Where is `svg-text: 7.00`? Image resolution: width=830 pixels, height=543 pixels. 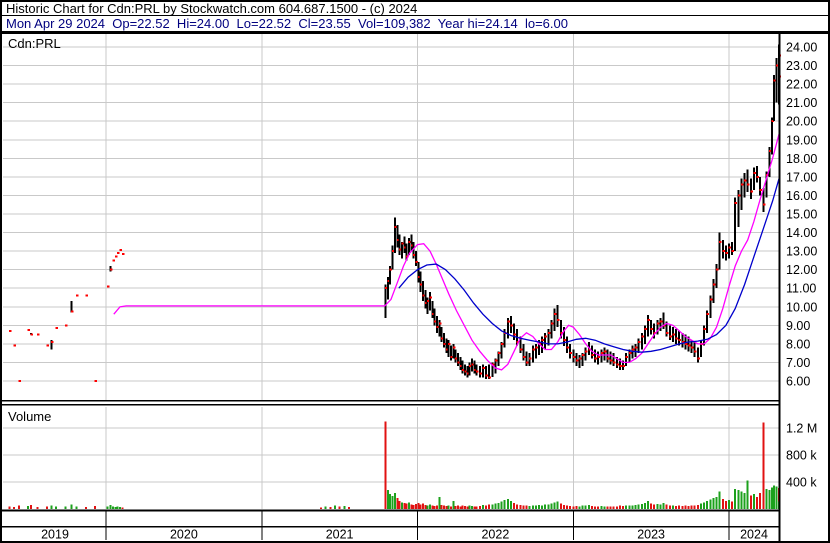 svg-text: 7.00 is located at coordinates (798, 363).